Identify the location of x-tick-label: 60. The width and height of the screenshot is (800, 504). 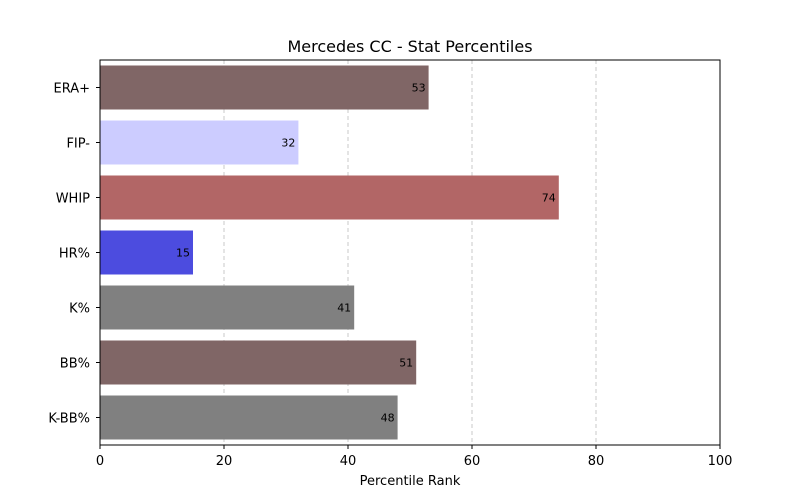
(472, 461).